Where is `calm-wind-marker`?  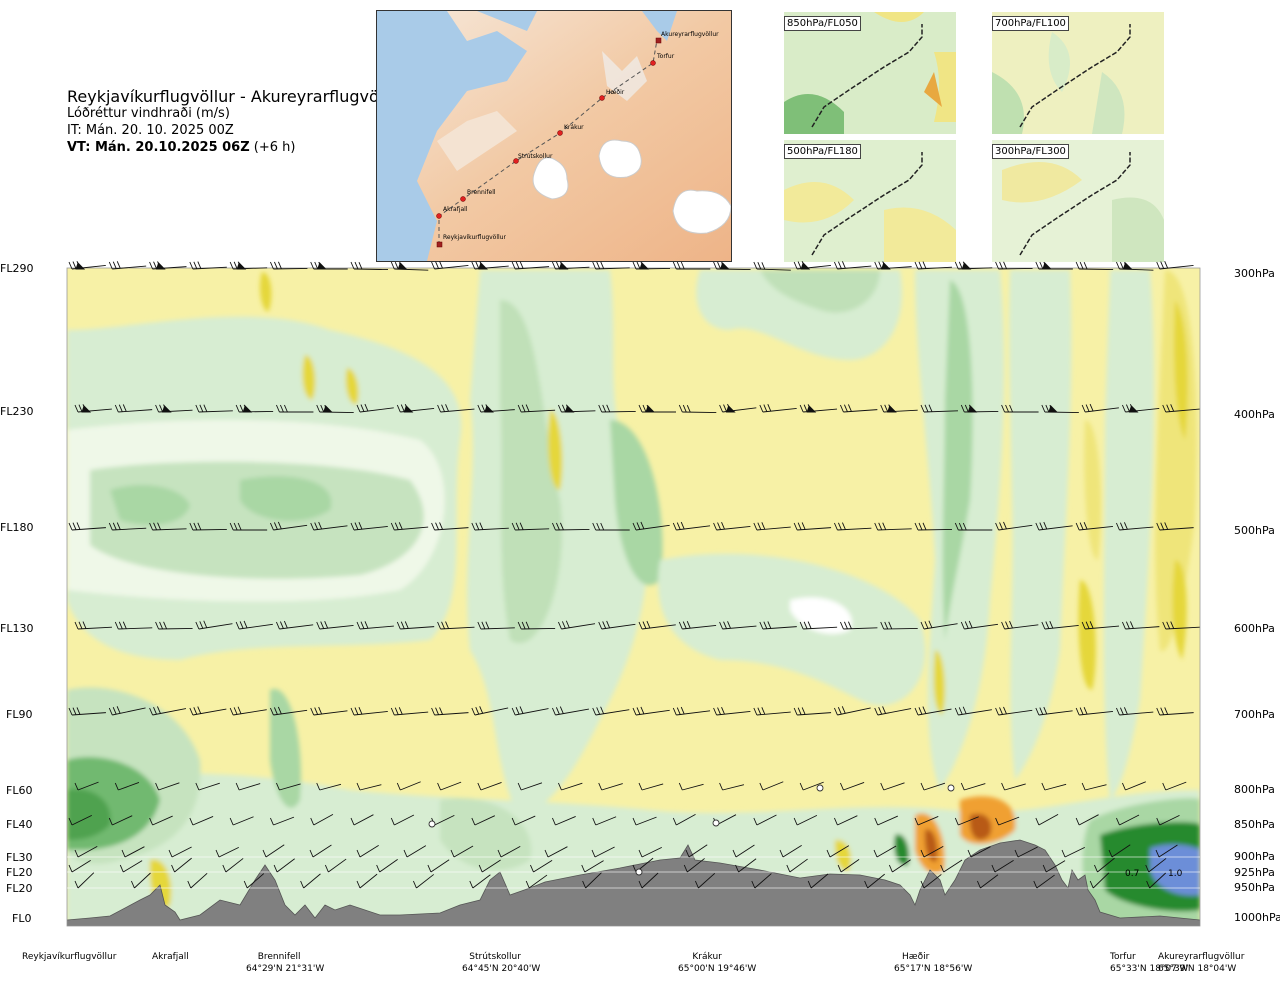
calm-wind-marker is located at coordinates (820, 788).